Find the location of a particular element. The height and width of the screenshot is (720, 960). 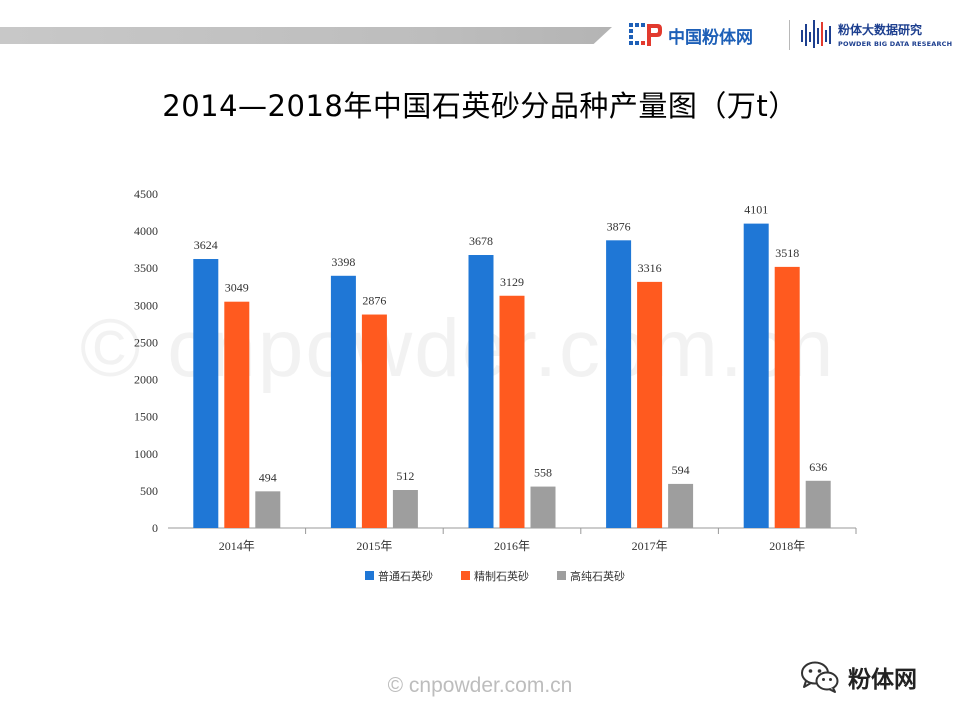

y-tick-label: 1000 is located at coordinates (146, 454).